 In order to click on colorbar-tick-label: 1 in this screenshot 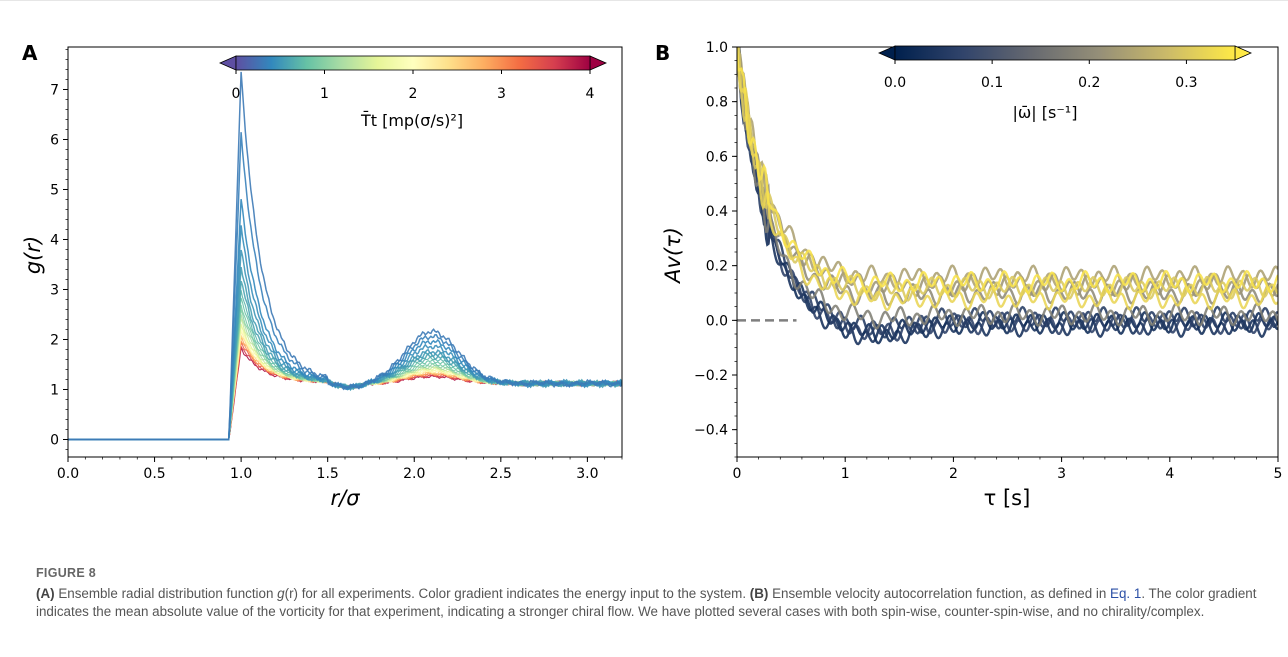, I will do `click(324, 94)`.